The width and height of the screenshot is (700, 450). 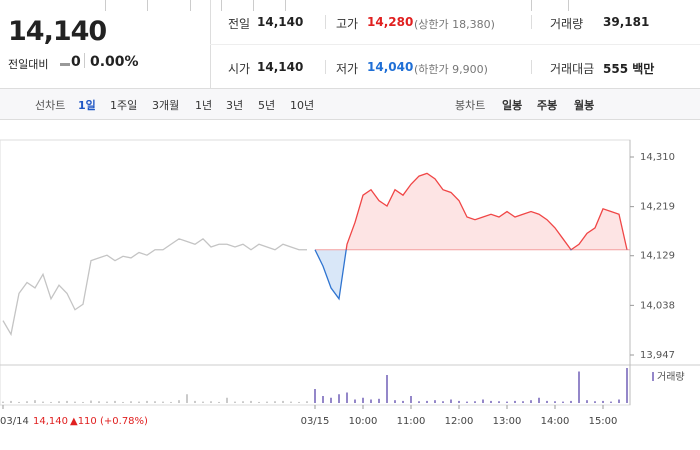 What do you see at coordinates (629, 69) in the screenshot?
I see `stat-value: 555 백만` at bounding box center [629, 69].